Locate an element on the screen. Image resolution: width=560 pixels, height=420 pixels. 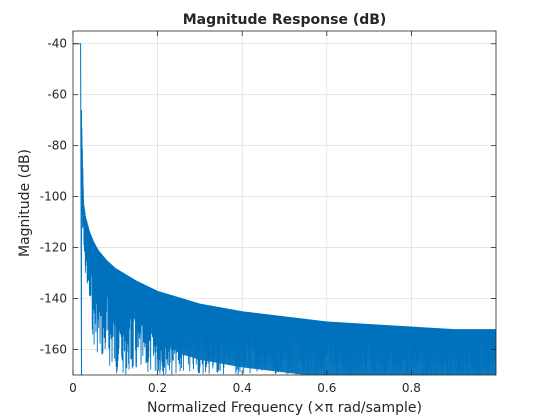
y-tick-label: -140 is located at coordinates (53, 299).